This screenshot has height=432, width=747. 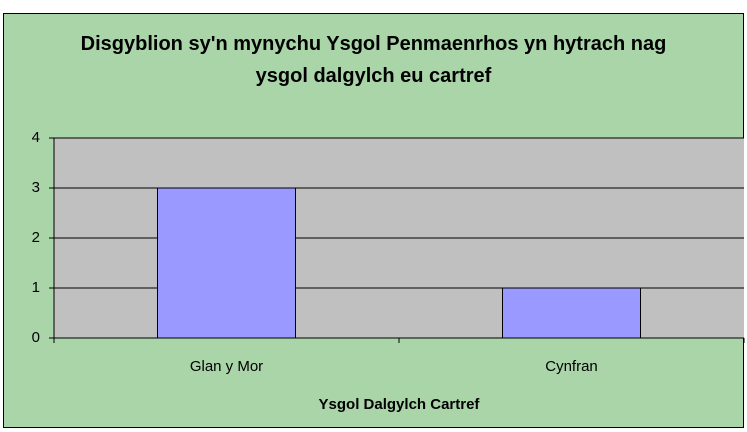 I want to click on y-tick-label: 0, so click(x=36, y=337).